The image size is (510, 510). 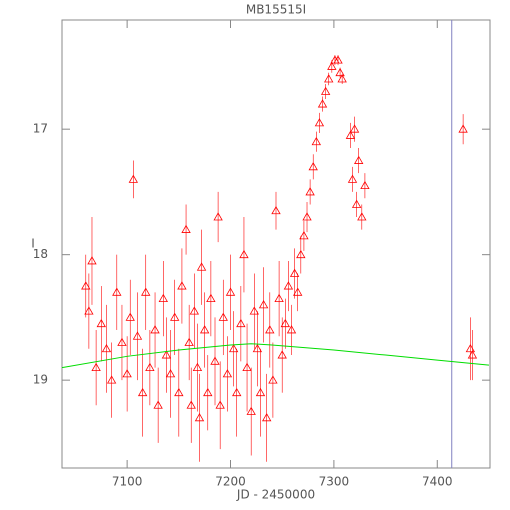 I want to click on y-tick-label: 19, so click(x=40, y=380).